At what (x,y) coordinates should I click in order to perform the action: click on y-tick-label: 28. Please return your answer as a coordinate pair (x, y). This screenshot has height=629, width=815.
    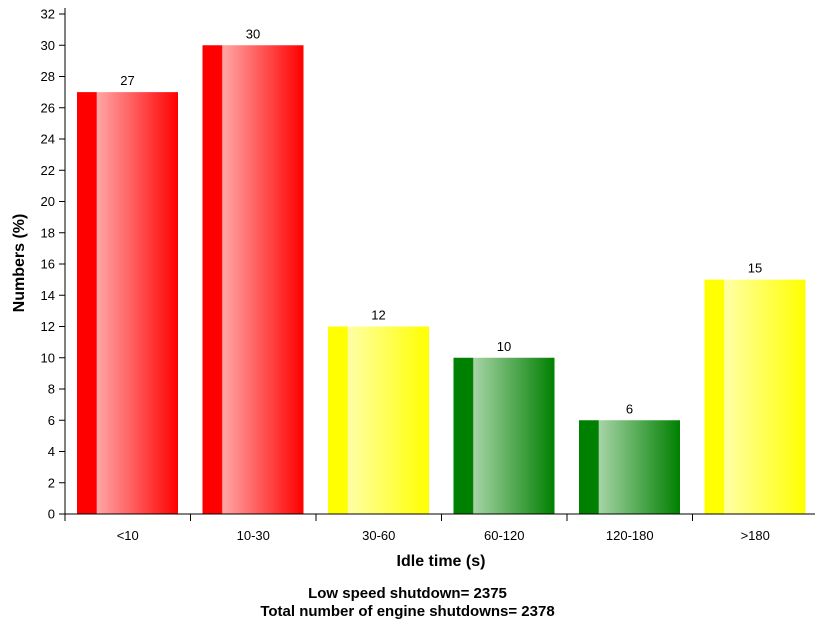
    Looking at the image, I should click on (48, 76).